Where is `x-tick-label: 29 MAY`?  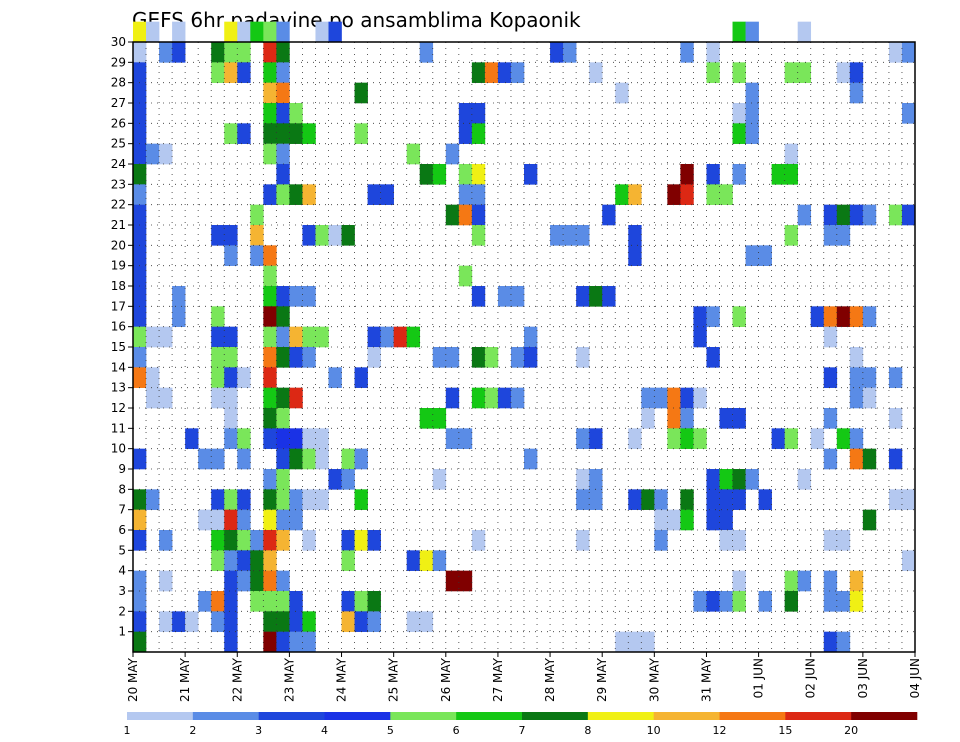 x-tick-label: 29 MAY is located at coordinates (602, 679).